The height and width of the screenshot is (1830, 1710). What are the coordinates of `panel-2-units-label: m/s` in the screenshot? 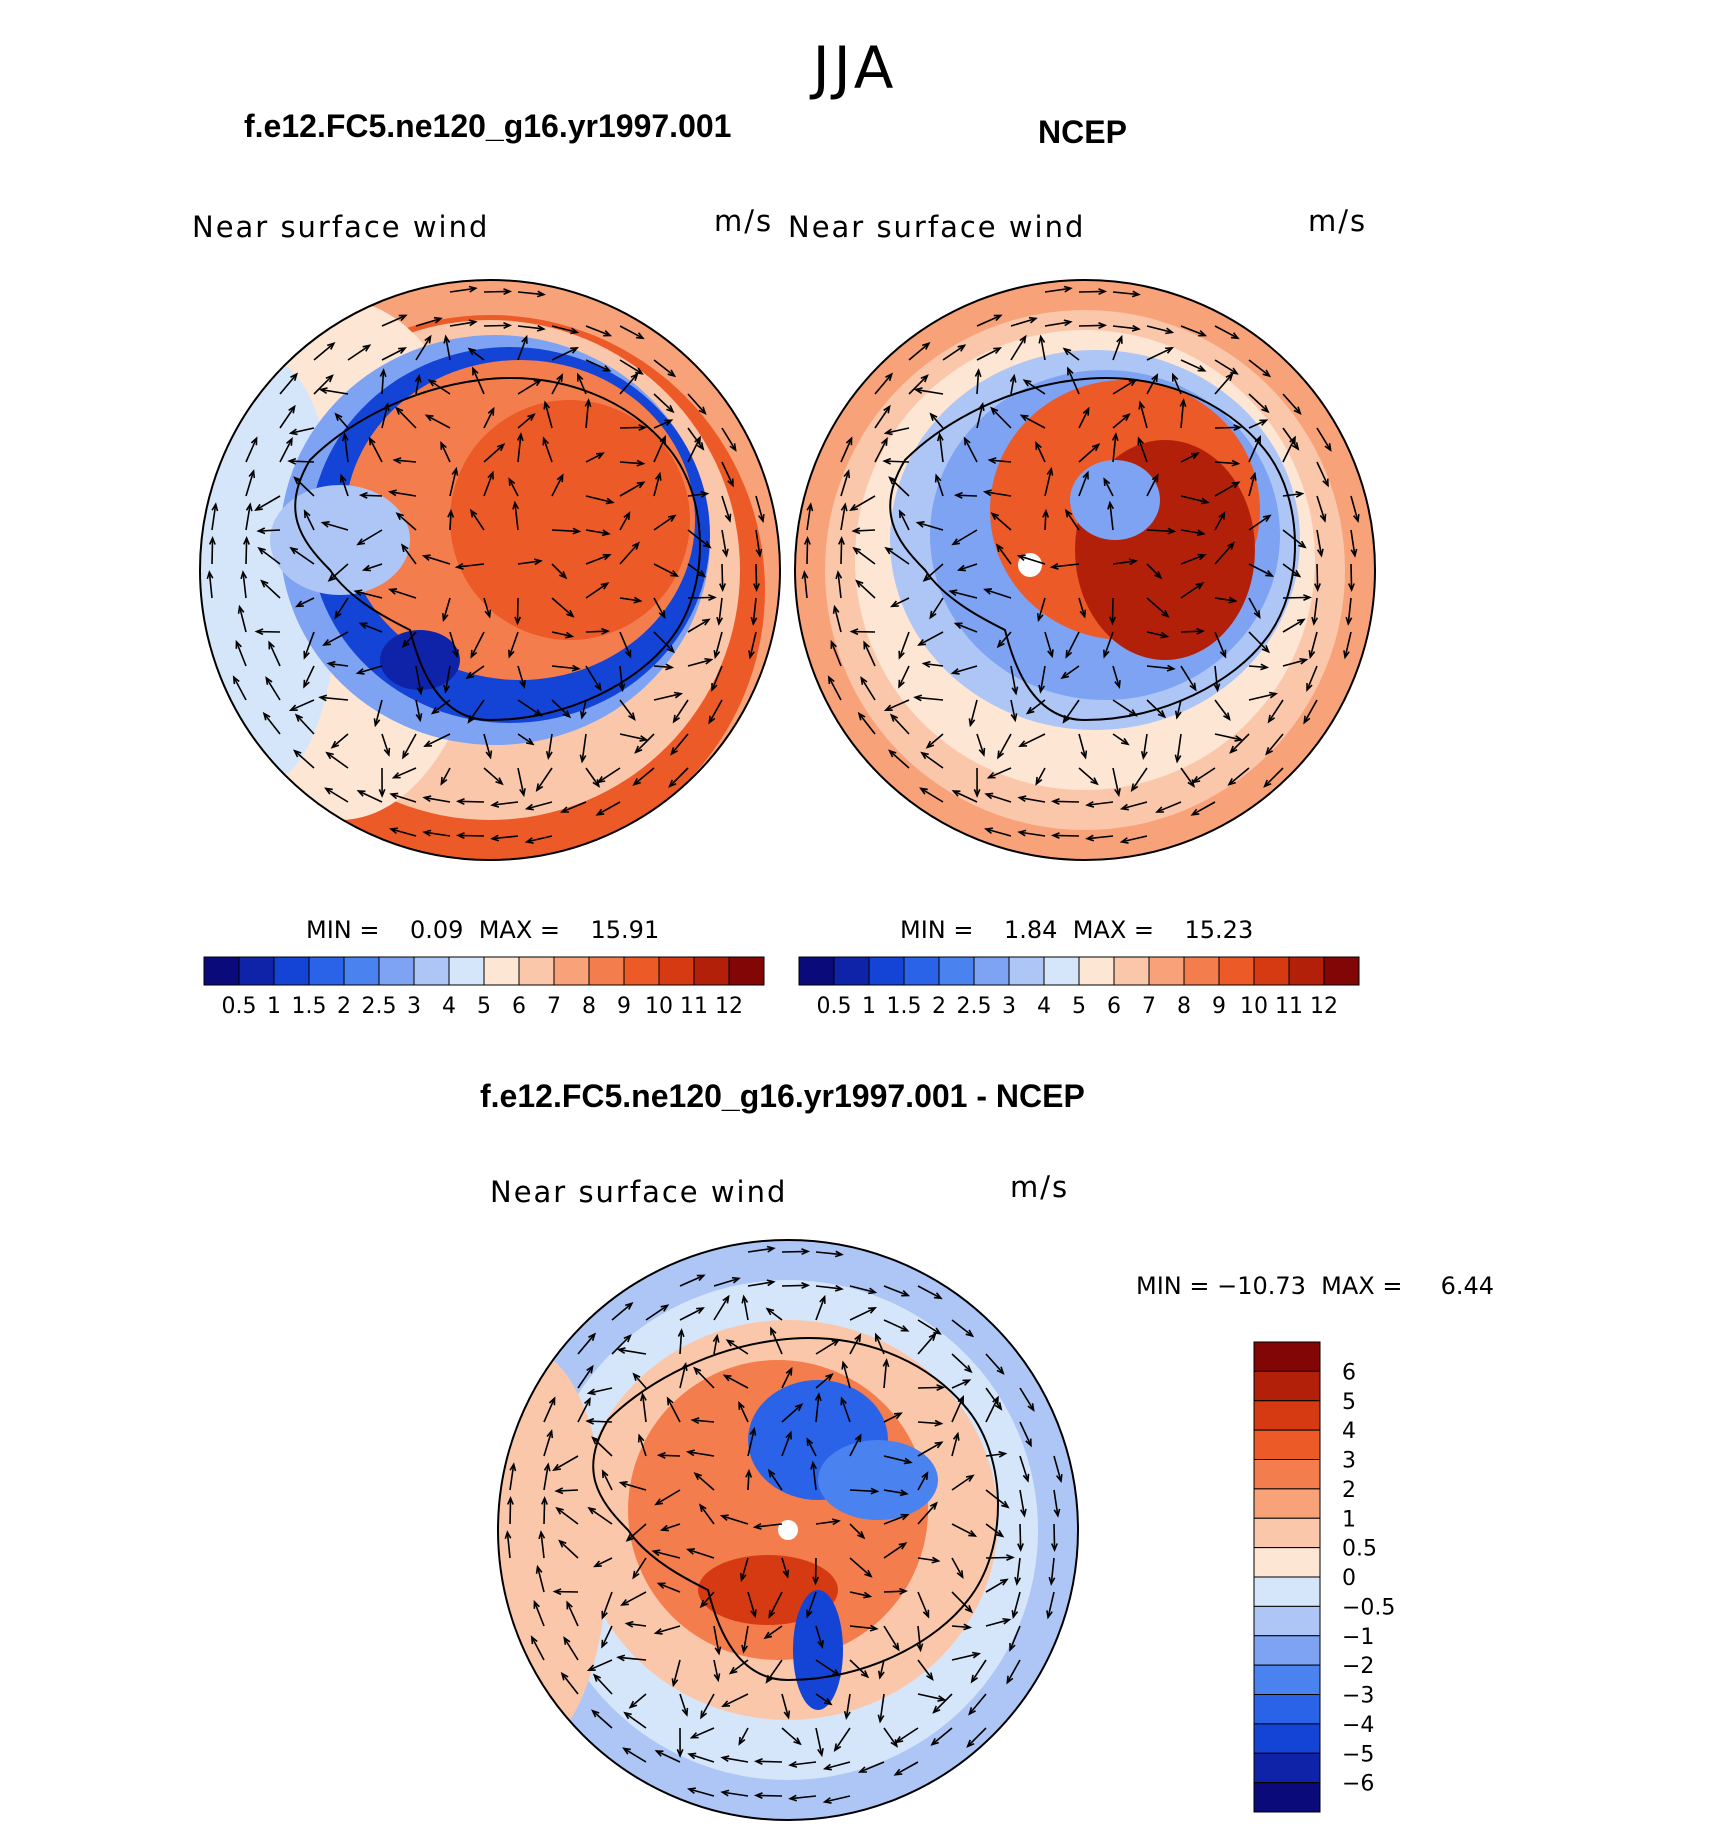 It's located at (1337, 221).